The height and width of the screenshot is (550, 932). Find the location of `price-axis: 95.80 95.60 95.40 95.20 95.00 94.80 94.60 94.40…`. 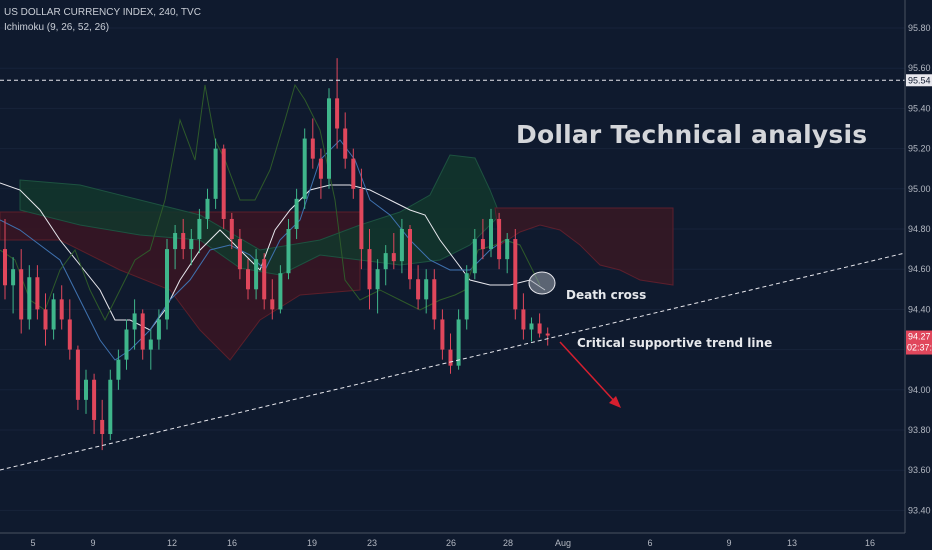

price-axis: 95.80 95.60 95.40 95.20 95.00 94.80 94.60 94.40… is located at coordinates (918, 275).